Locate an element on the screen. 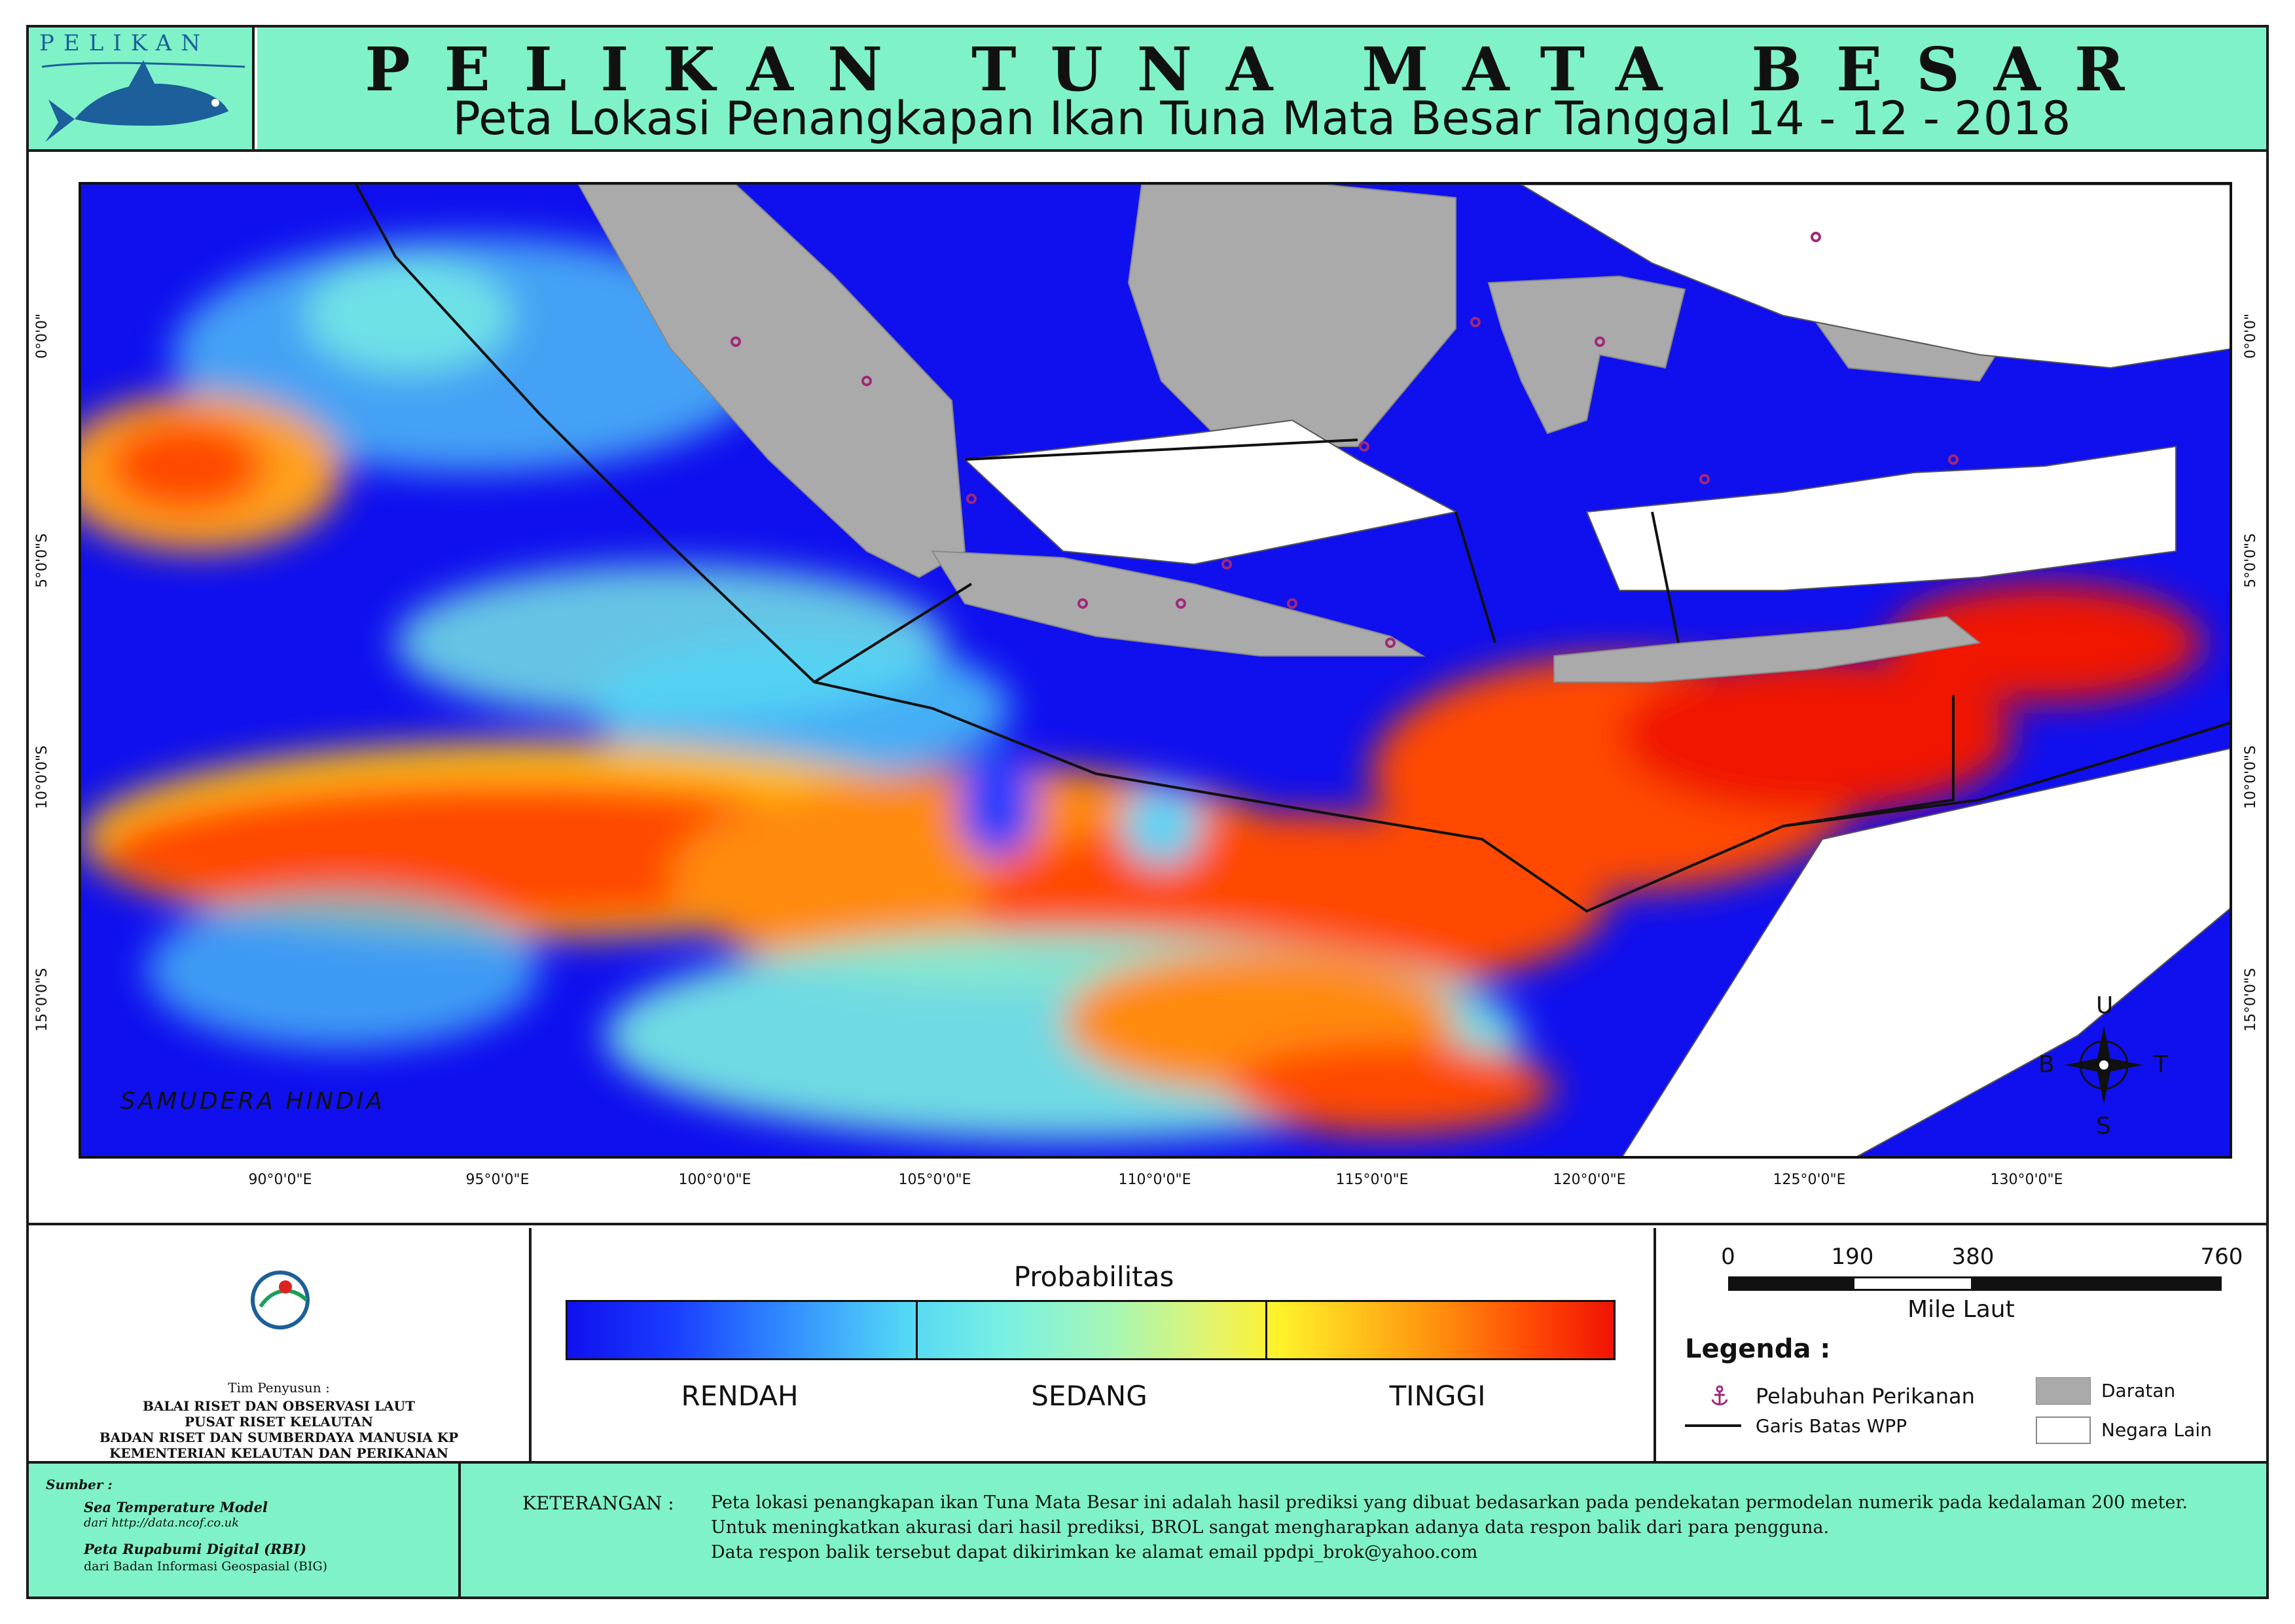 This screenshot has width=2295, height=1624. sulawesi-land is located at coordinates (1587, 355).